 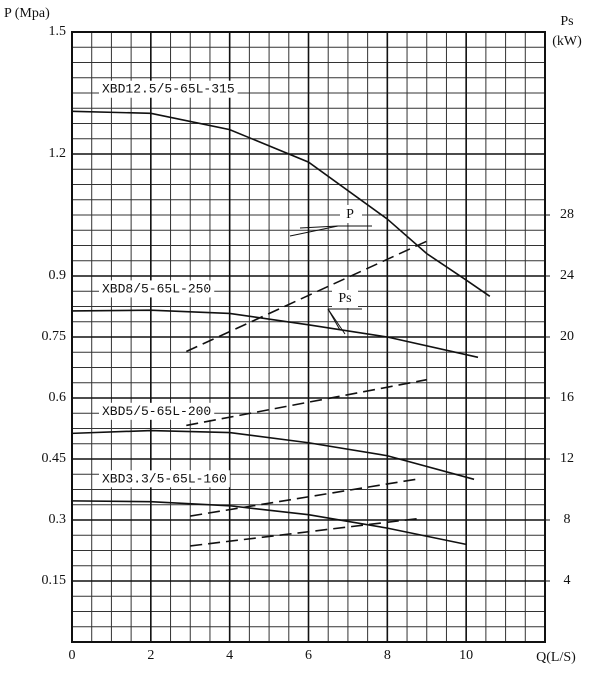 What do you see at coordinates (58, 153) in the screenshot?
I see `y-tick-label: 1.2` at bounding box center [58, 153].